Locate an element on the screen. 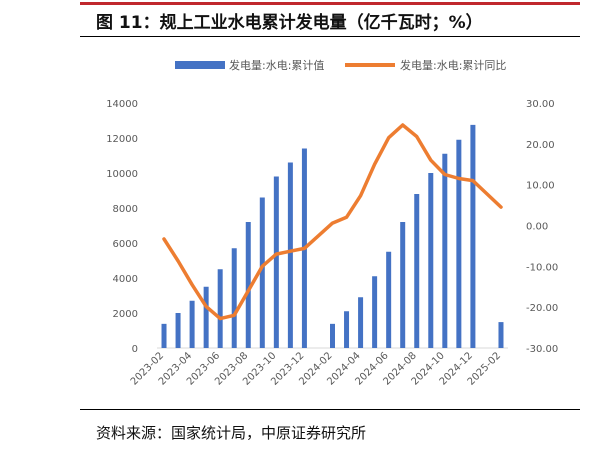 This screenshot has height=452, width=599. y-right-tick-label: -10.00 is located at coordinates (542, 267).